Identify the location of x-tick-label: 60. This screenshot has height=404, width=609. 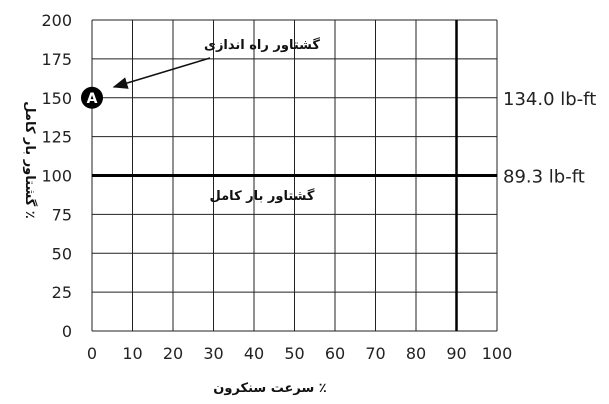
(335, 353).